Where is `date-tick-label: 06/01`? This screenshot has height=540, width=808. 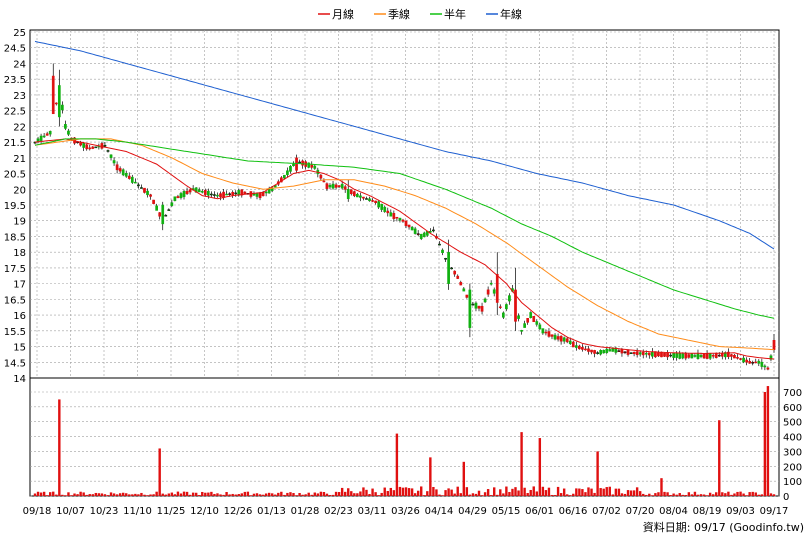
date-tick-label: 06/01 is located at coordinates (539, 511).